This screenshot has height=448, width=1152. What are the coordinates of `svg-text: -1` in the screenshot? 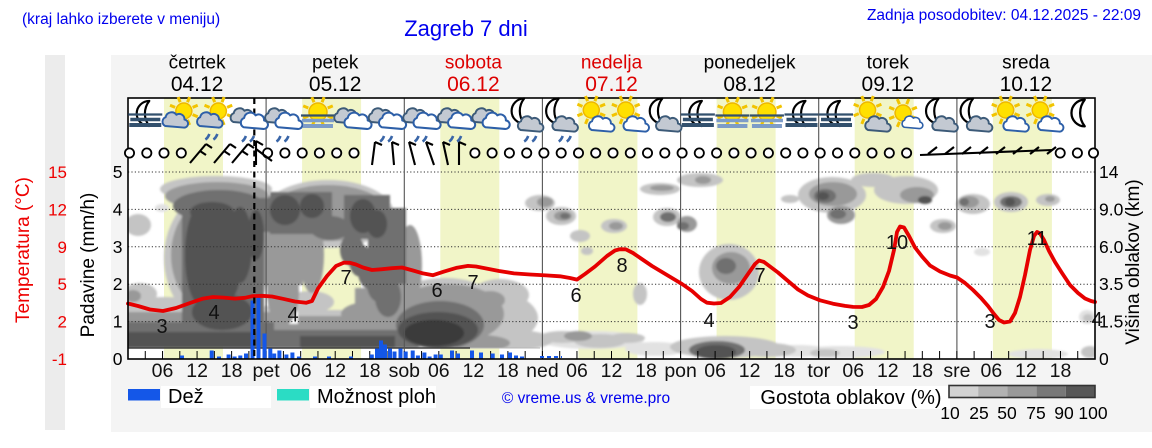 It's located at (59, 359).